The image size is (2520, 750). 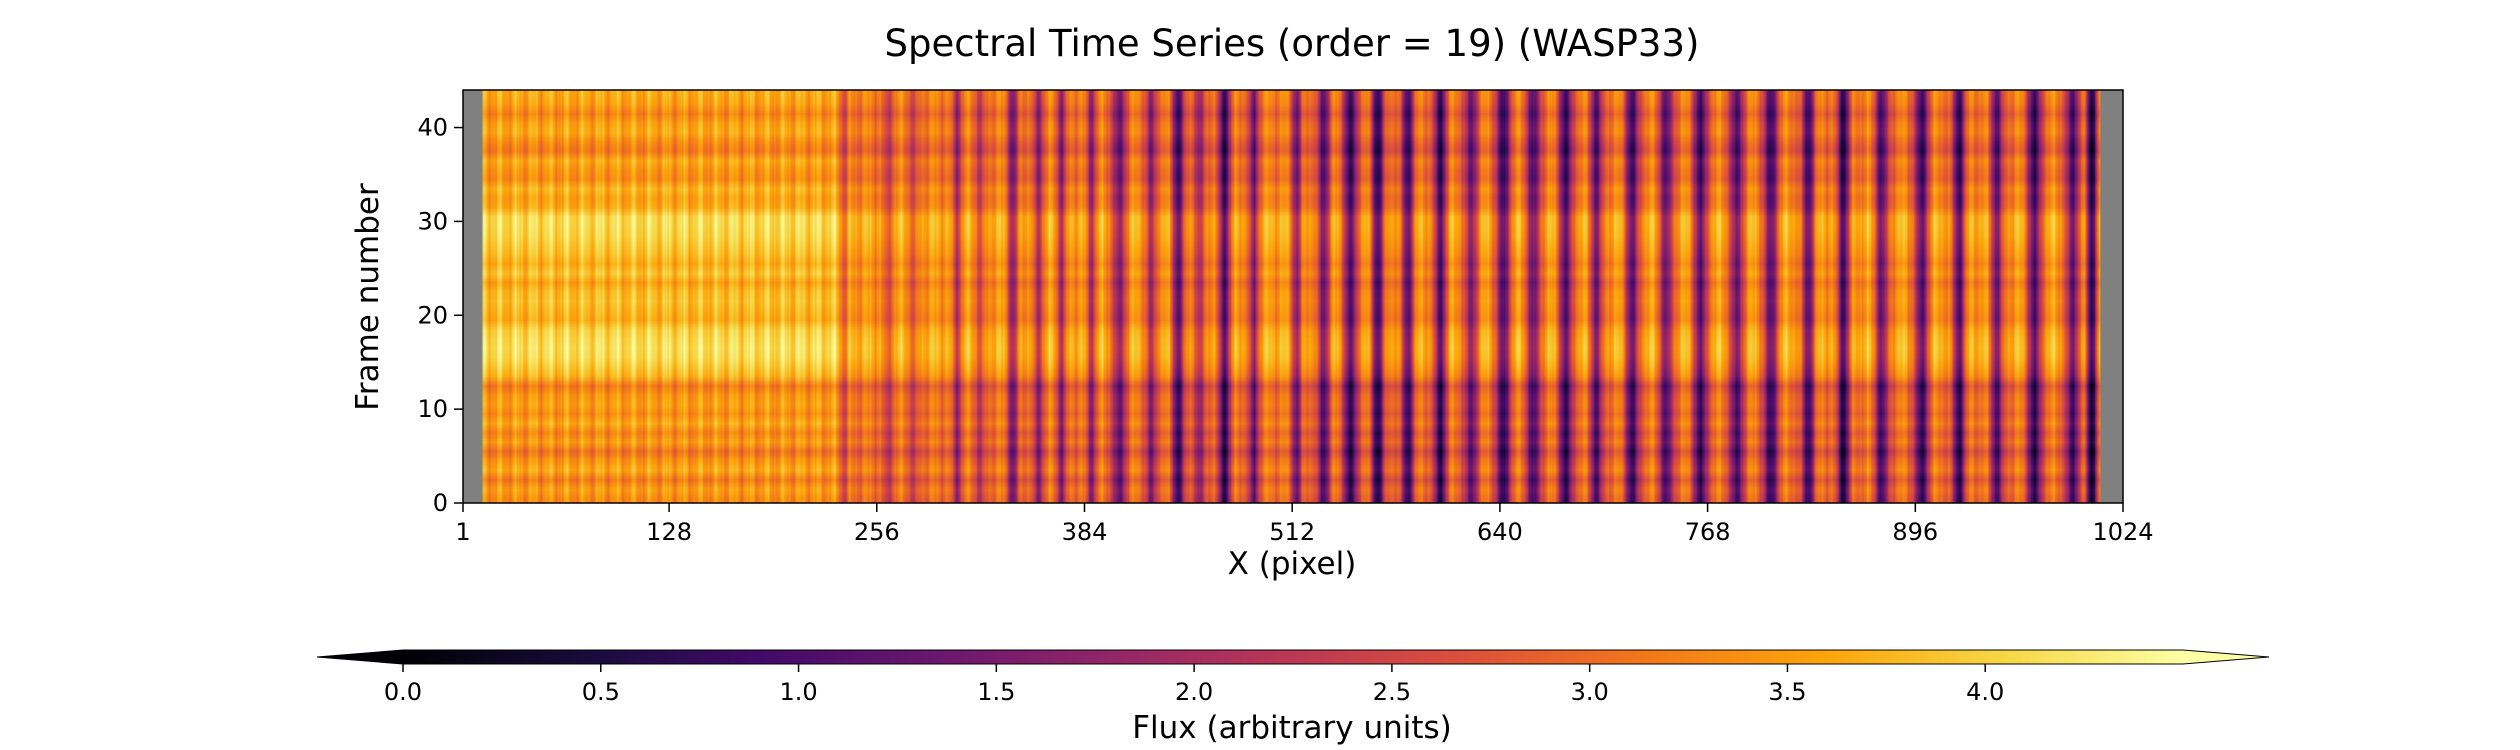 I want to click on y-tick-label: 10, so click(x=432, y=409).